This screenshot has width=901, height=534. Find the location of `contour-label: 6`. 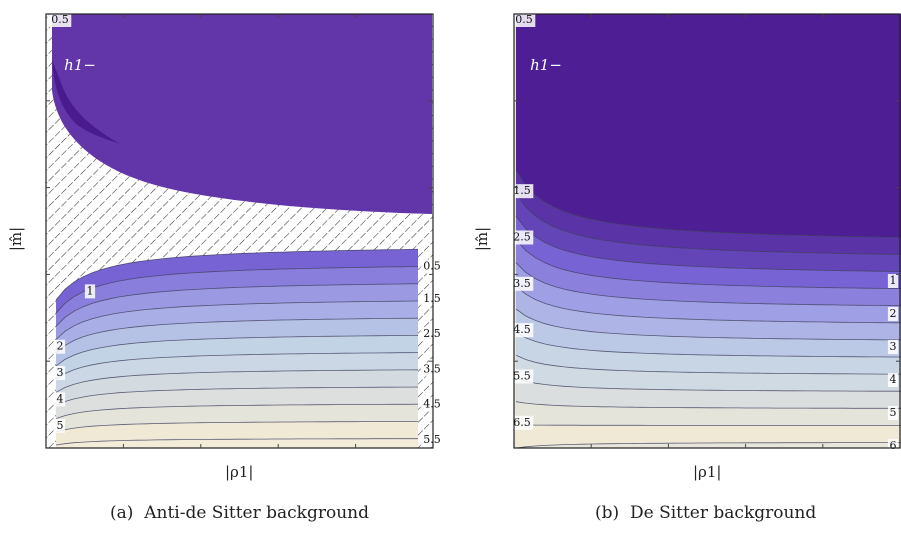

contour-label: 6 is located at coordinates (893, 445).